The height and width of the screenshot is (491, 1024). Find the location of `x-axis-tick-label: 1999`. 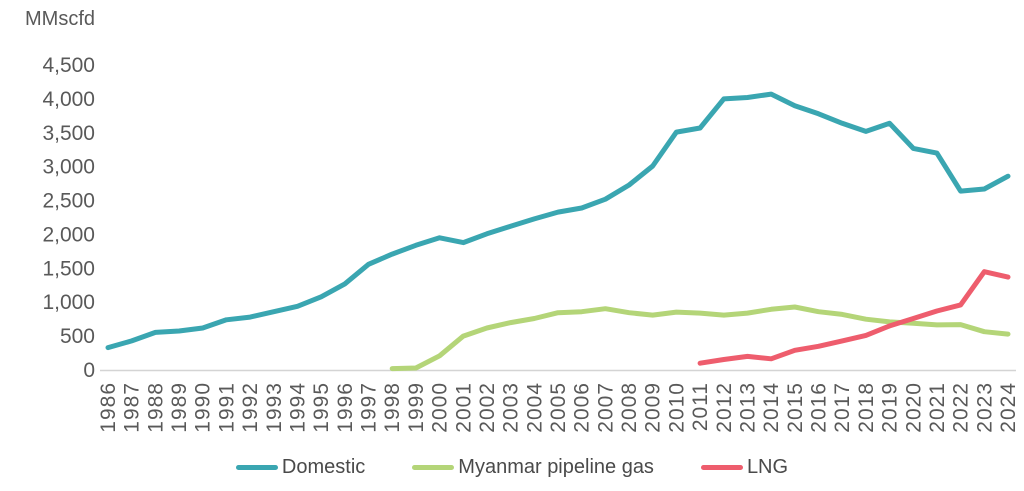

x-axis-tick-label: 1999 is located at coordinates (416, 407).